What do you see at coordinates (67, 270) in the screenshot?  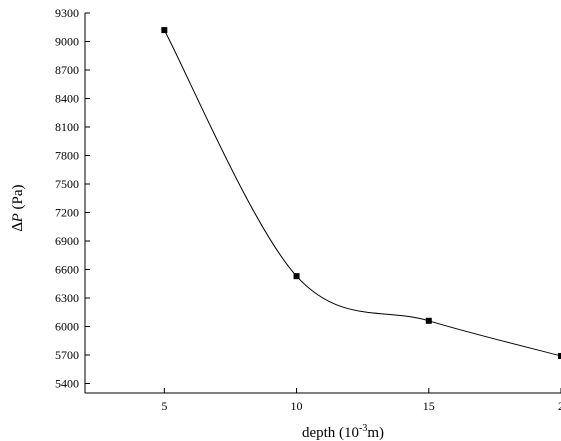 I see `y-tick-label: 6600` at bounding box center [67, 270].